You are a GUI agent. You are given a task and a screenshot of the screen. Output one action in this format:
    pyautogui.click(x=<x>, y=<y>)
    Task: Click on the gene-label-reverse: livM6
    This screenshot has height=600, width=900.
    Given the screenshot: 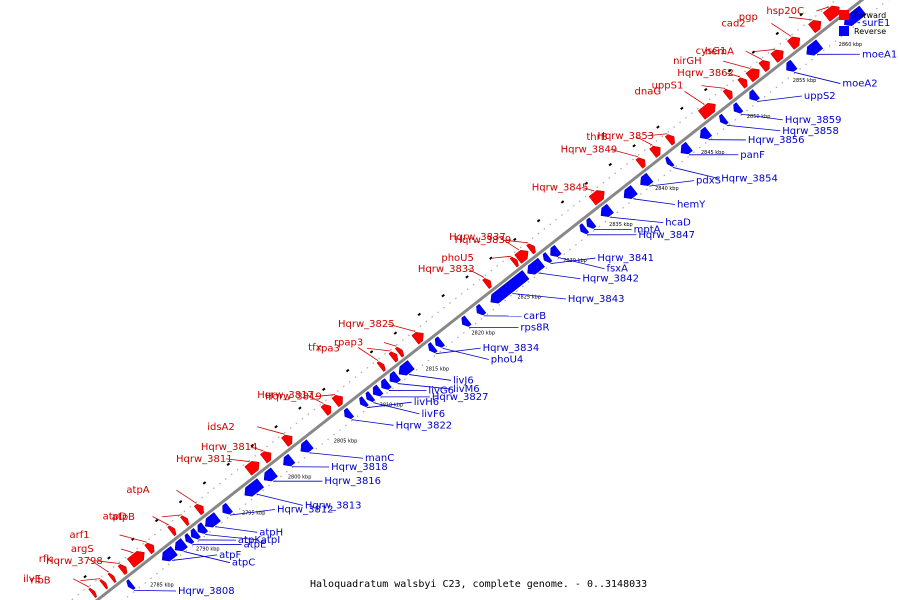 What is the action you would take?
    pyautogui.click(x=466, y=389)
    